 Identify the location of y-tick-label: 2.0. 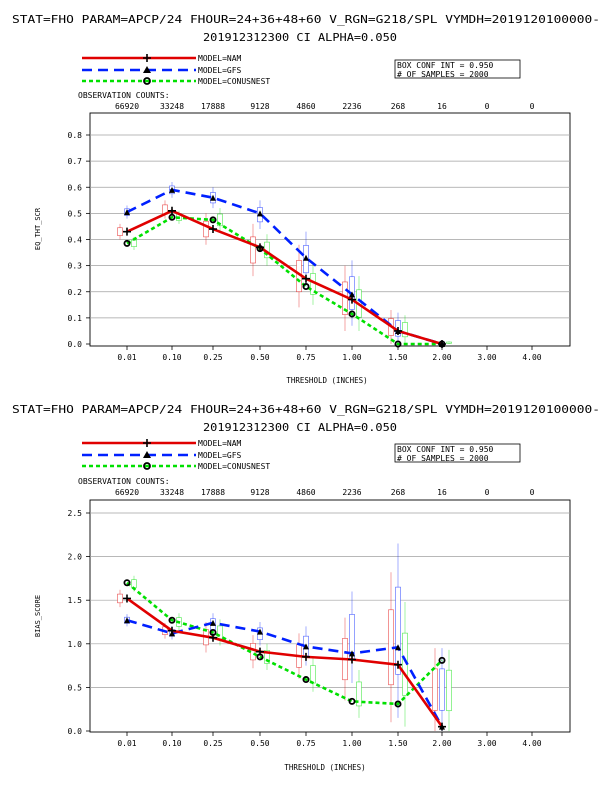
(75, 557).